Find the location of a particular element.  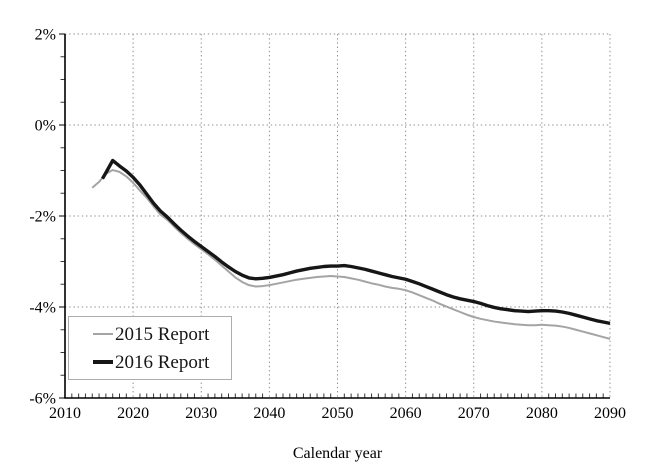

legend-label-2015: 2015 Report is located at coordinates (162, 334).